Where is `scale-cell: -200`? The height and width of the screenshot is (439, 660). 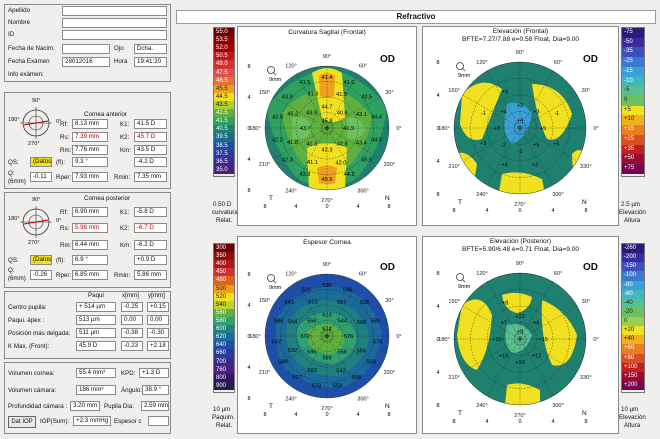
scale-cell: -200 is located at coordinates (633, 258).